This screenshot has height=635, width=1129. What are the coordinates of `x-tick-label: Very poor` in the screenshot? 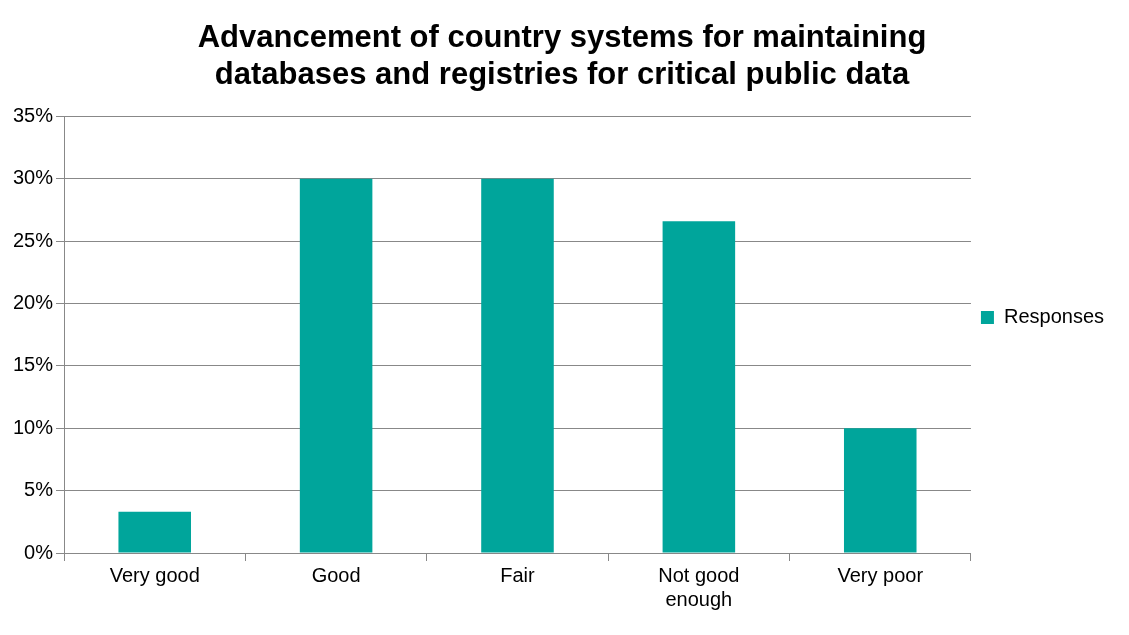 It's located at (880, 574).